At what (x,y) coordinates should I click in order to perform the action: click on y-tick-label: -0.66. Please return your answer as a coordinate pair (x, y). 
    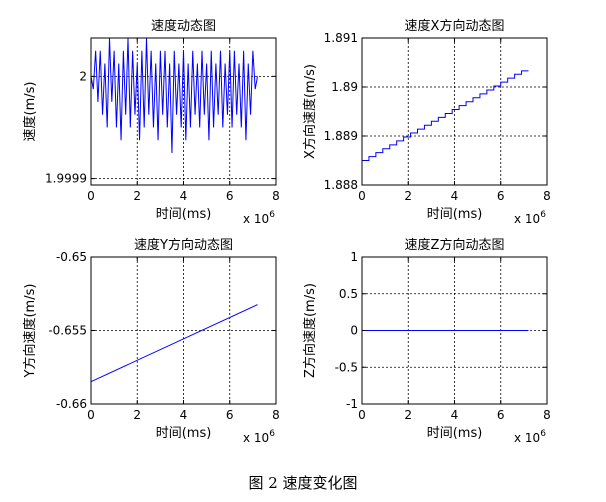
    Looking at the image, I should click on (71, 404).